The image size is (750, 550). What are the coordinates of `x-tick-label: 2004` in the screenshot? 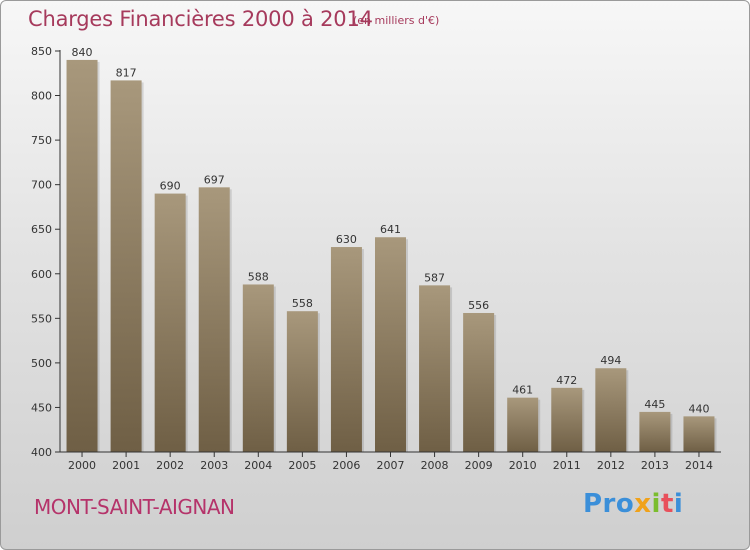 It's located at (258, 465).